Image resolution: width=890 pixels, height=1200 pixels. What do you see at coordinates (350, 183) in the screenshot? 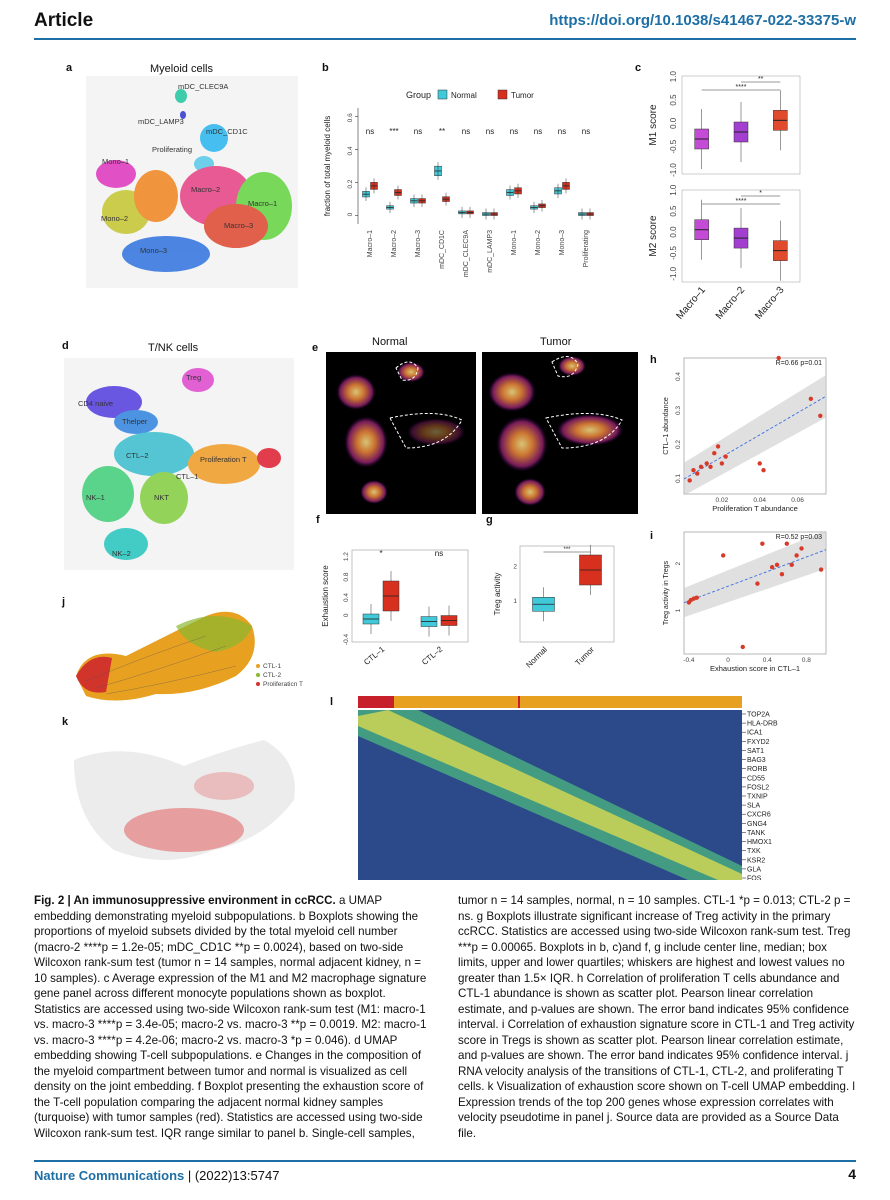
I see `y-tick-label: 0.2` at bounding box center [350, 183].